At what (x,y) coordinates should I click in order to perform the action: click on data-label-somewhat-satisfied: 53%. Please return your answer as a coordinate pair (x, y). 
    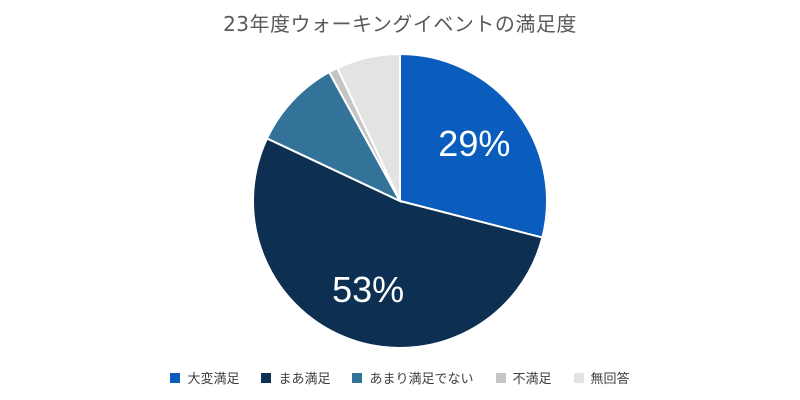
    Looking at the image, I should click on (368, 289).